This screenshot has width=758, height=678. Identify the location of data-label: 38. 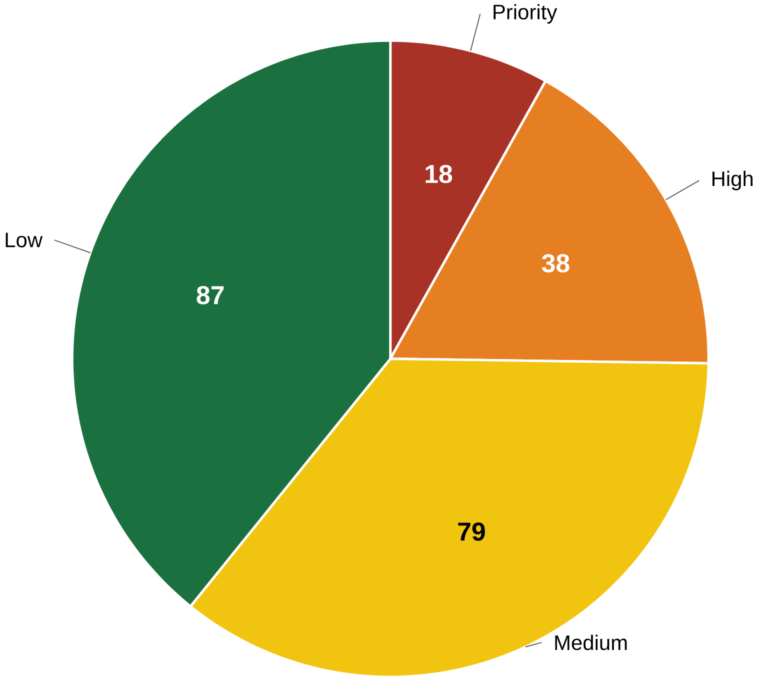
(556, 263).